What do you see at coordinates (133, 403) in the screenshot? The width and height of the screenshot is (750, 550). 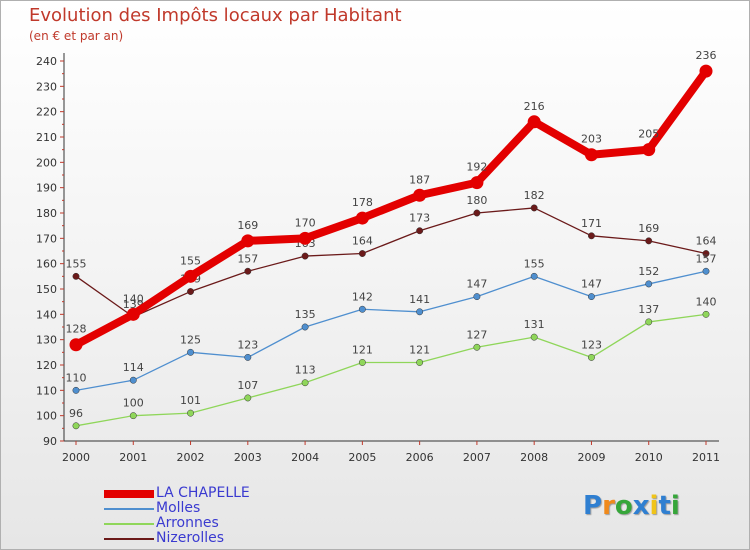 I see `data-label: 100` at bounding box center [133, 403].